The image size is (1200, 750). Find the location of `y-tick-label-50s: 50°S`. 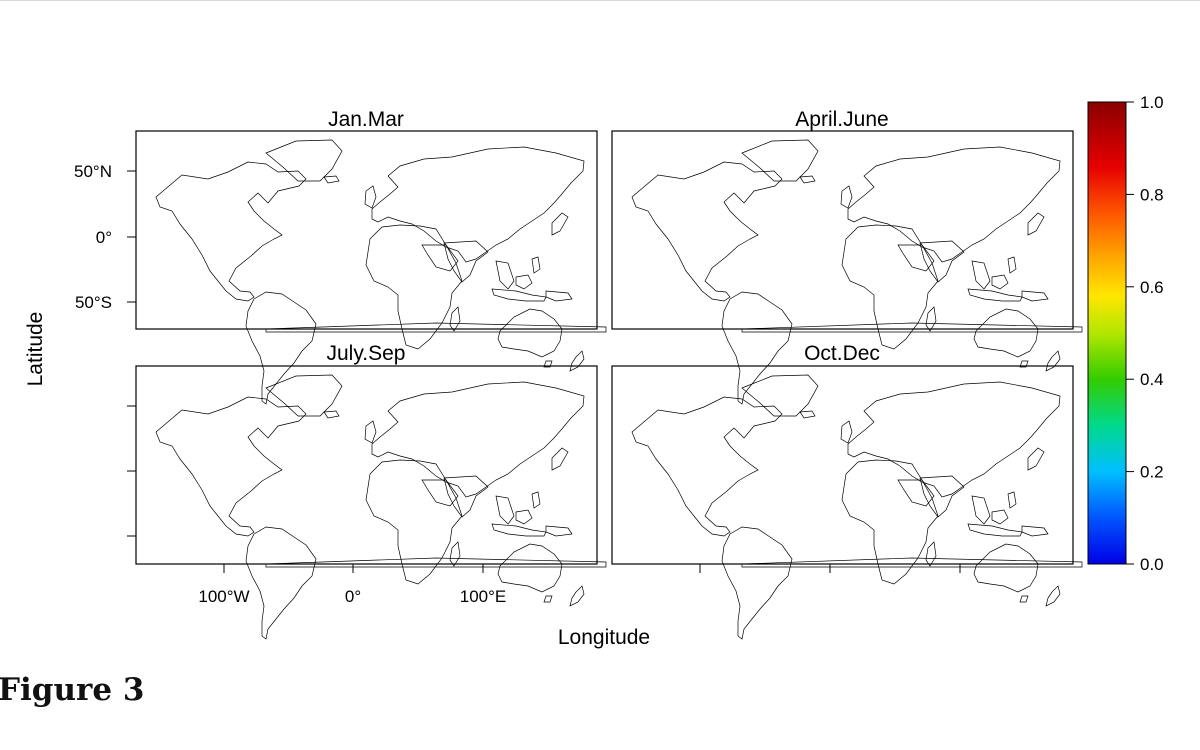

y-tick-label-50s: 50°S is located at coordinates (93, 302).